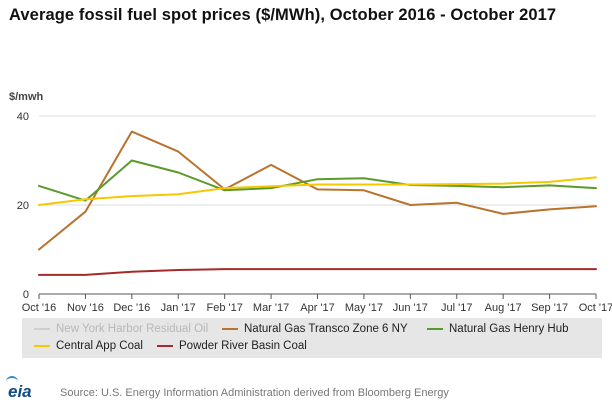 This screenshot has height=408, width=612. Describe the element at coordinates (435, 329) in the screenshot. I see `legend-swatch-henry-hub` at that location.